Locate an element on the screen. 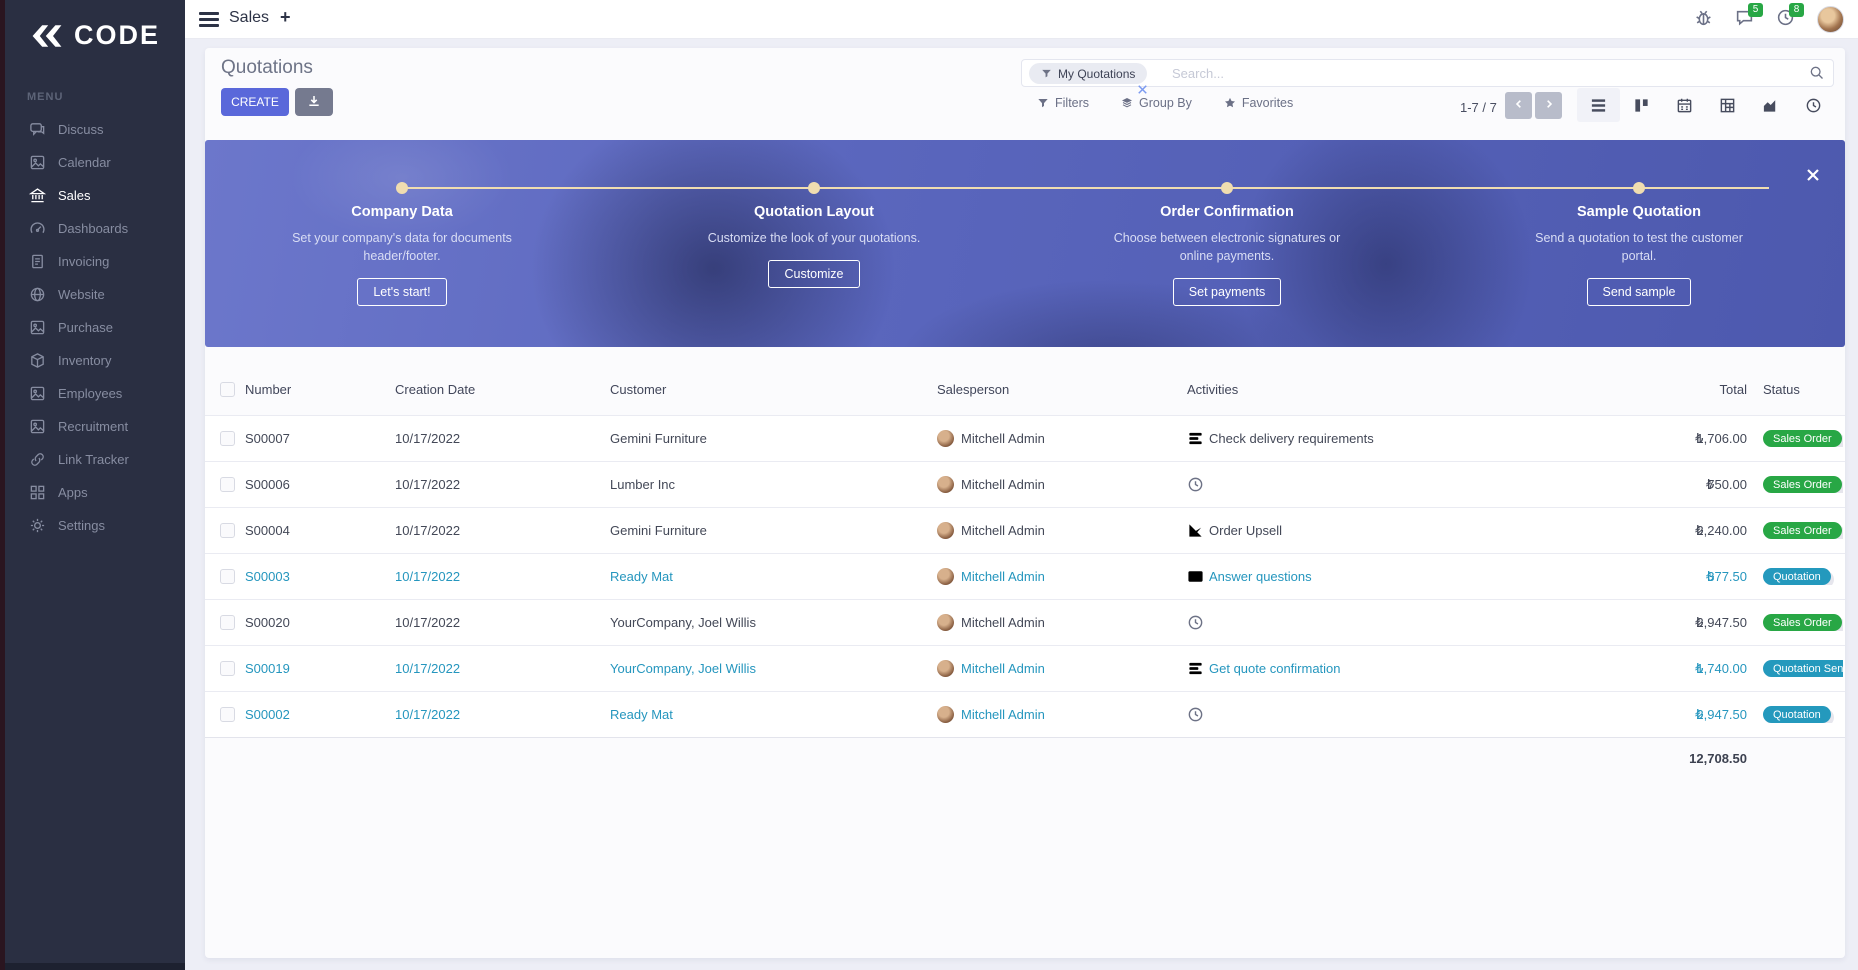 The image size is (1858, 970). list-view-button is located at coordinates (1598, 105).